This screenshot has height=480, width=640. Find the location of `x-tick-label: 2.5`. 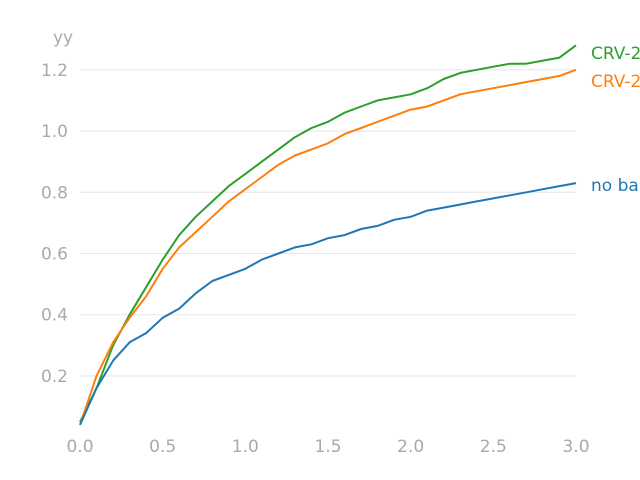

x-tick-label: 2.5 is located at coordinates (493, 447).